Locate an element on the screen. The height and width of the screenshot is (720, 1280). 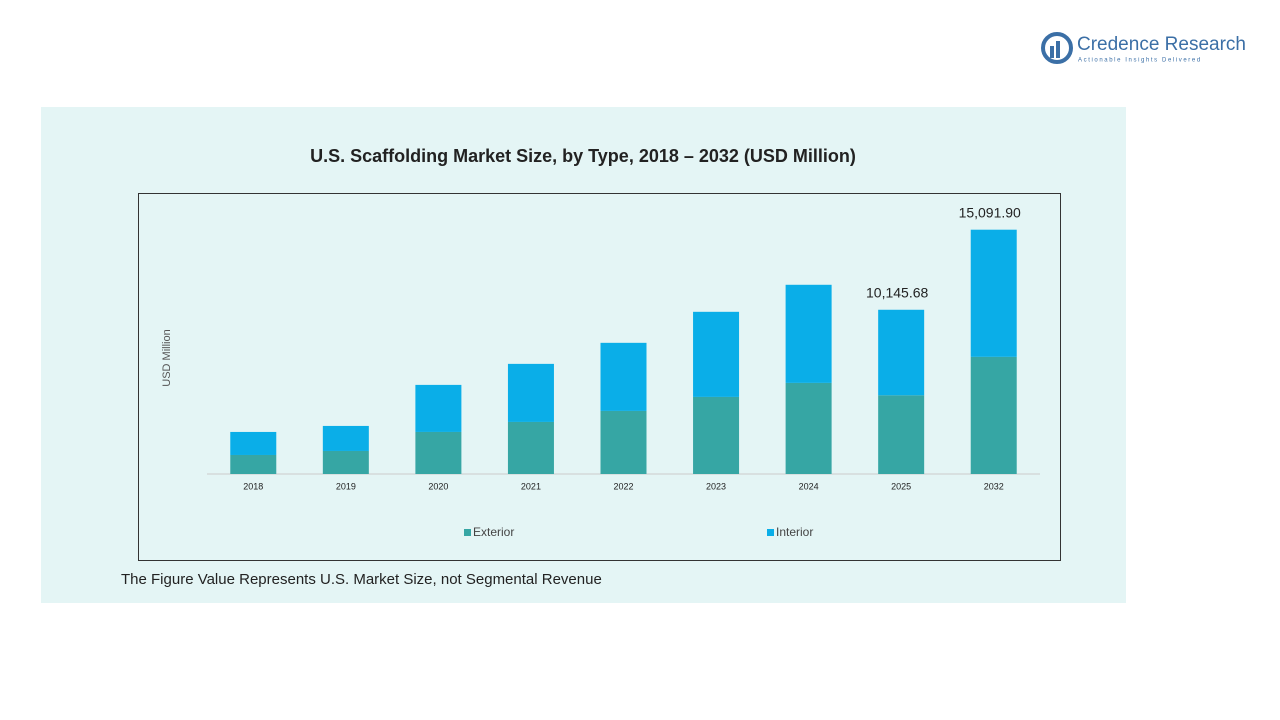
total-label: 15,091.90 is located at coordinates (990, 212).